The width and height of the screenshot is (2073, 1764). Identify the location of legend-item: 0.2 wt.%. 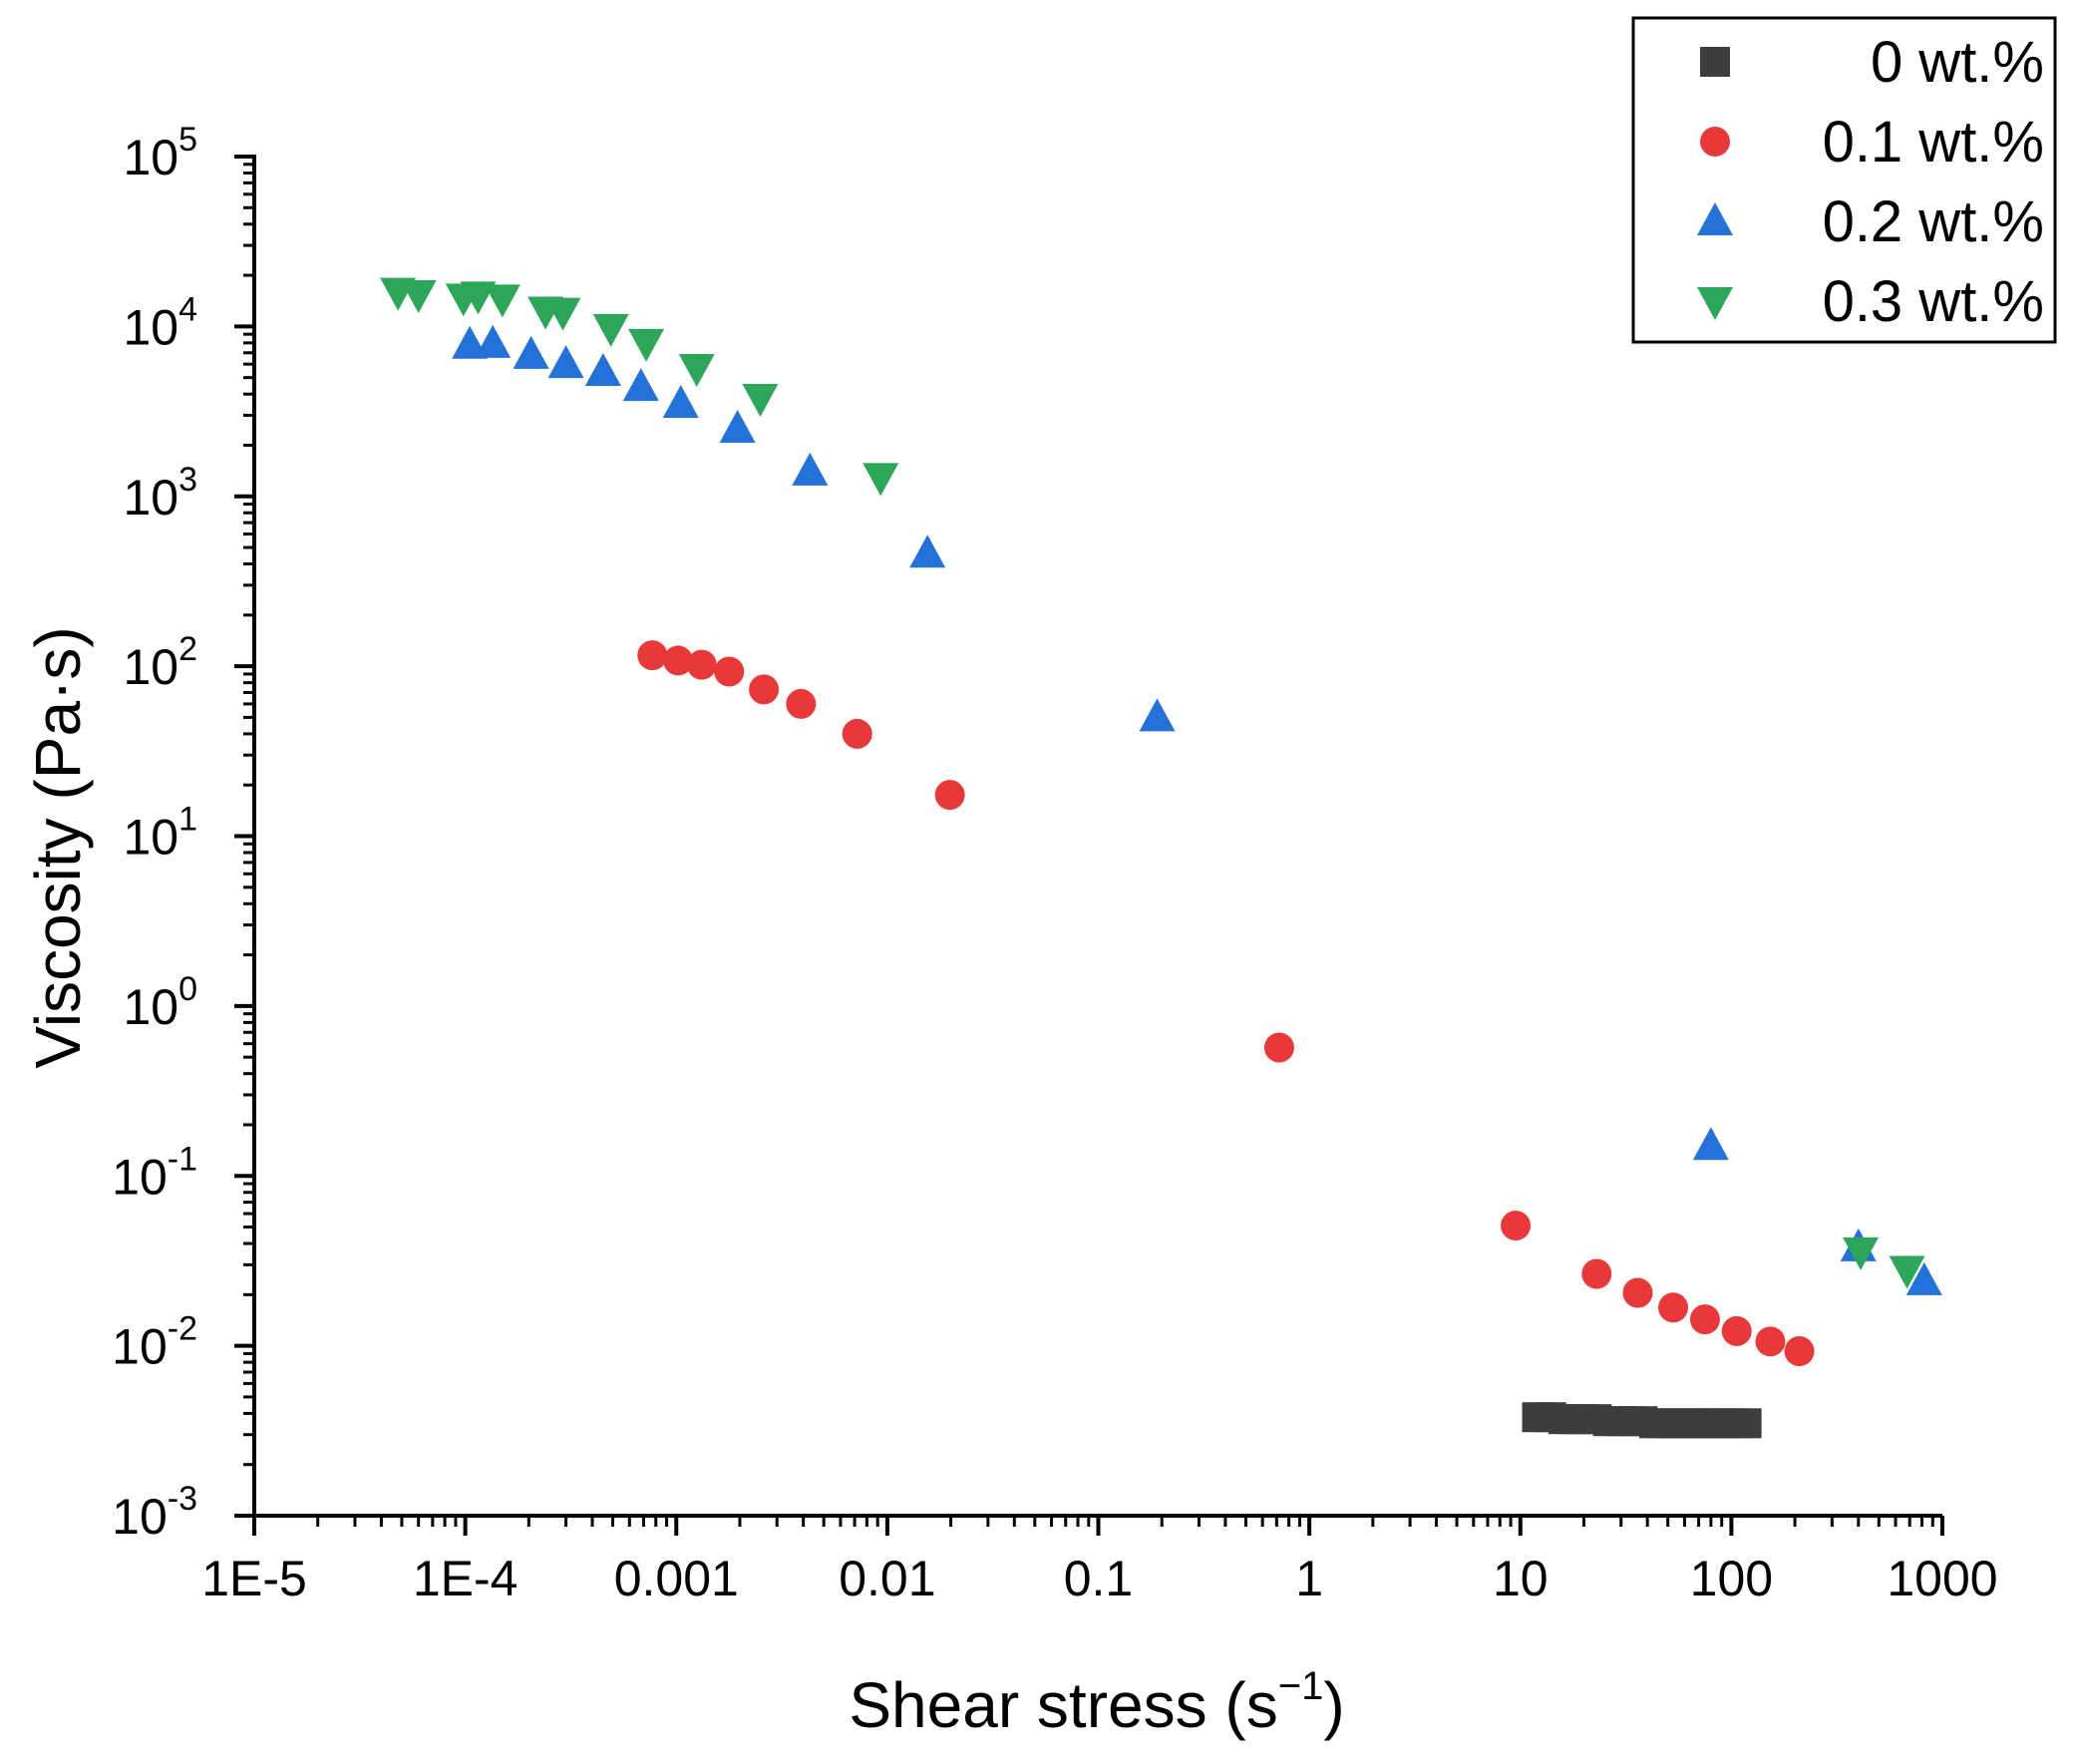
(1870, 221).